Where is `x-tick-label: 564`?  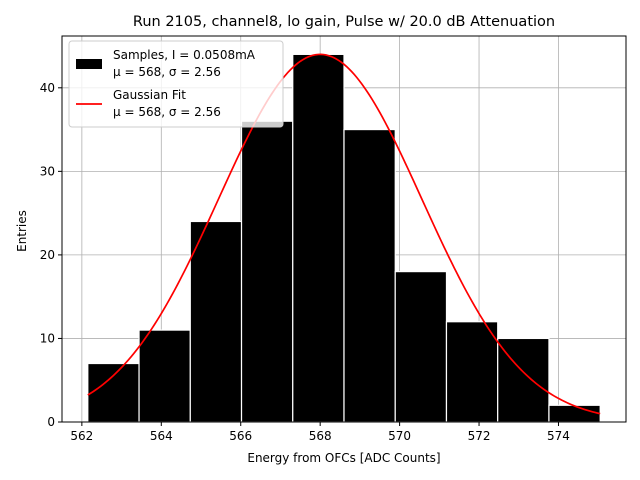
x-tick-label: 564 is located at coordinates (161, 436).